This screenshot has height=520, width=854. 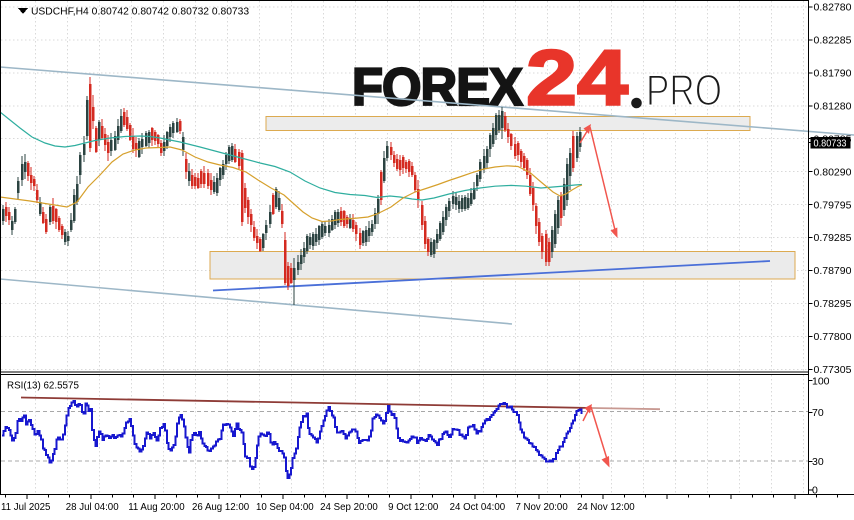 What do you see at coordinates (606, 507) in the screenshot?
I see `svg-text: 24 Nov 12:00` at bounding box center [606, 507].